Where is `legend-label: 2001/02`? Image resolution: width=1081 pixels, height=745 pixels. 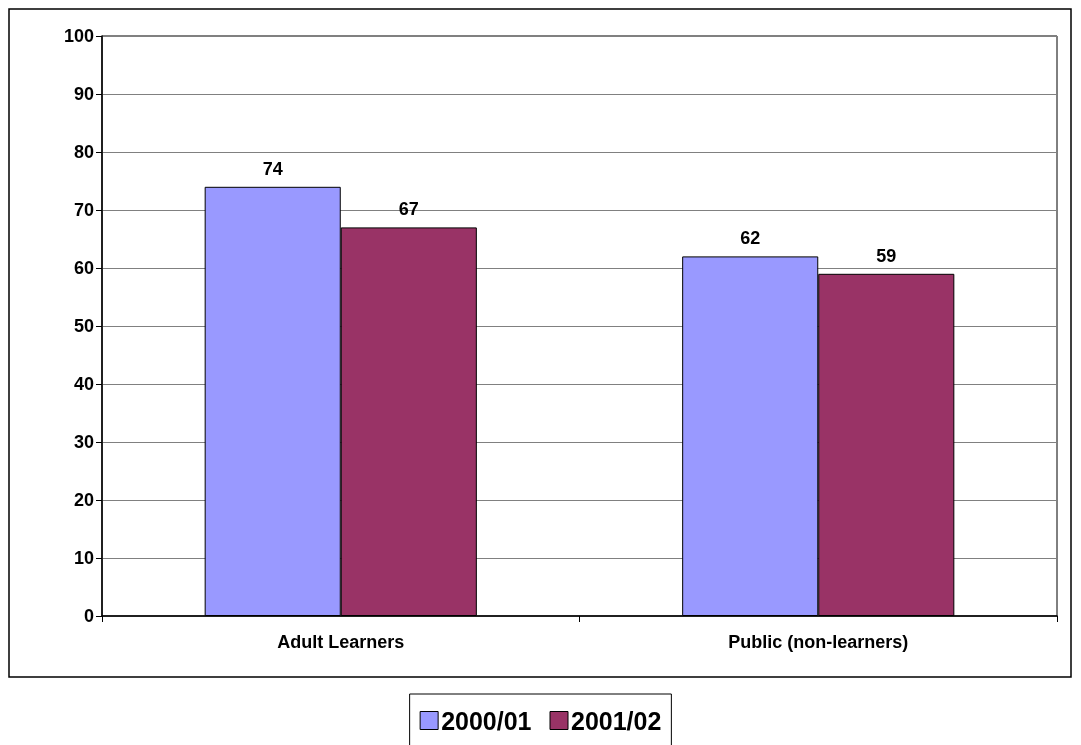 legend-label: 2001/02 is located at coordinates (616, 720).